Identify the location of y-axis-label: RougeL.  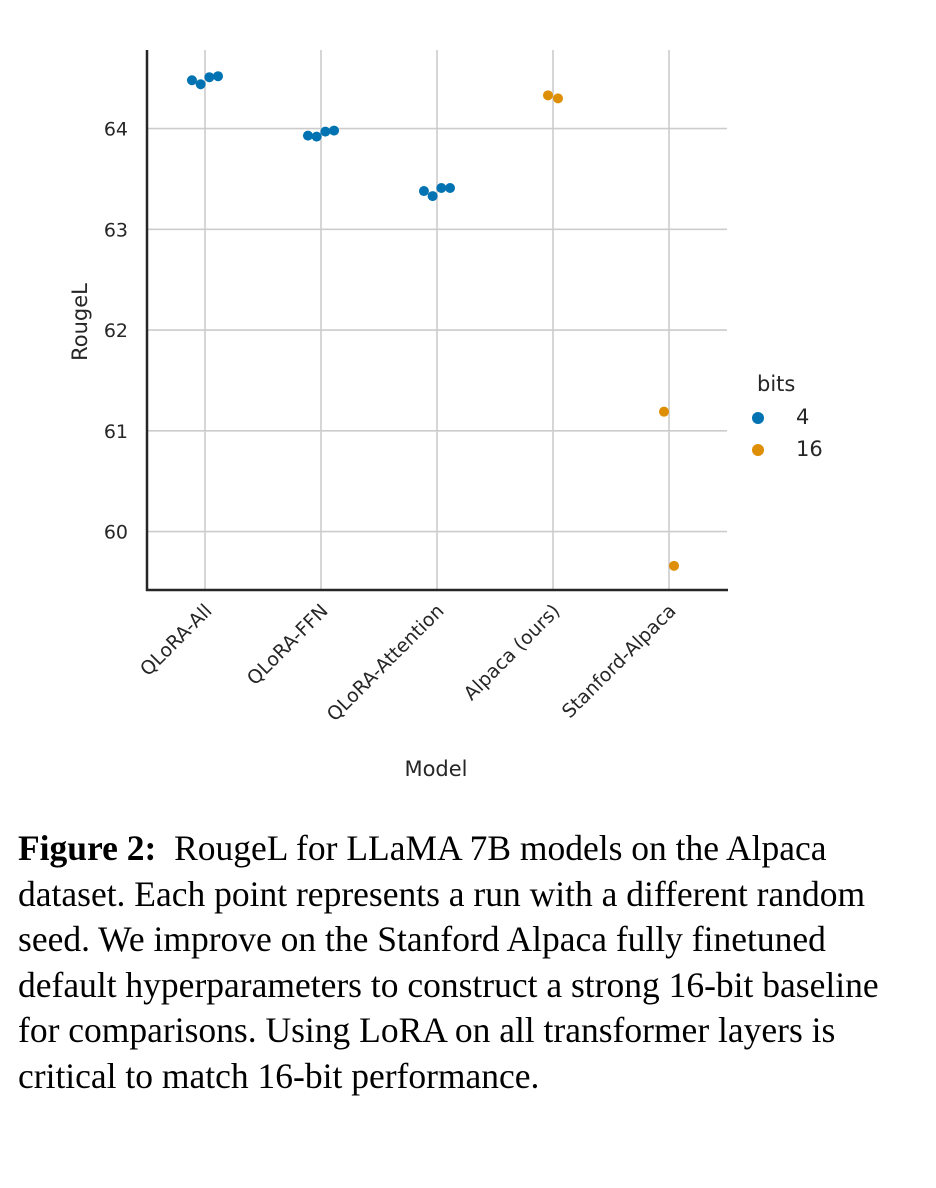
(80, 322).